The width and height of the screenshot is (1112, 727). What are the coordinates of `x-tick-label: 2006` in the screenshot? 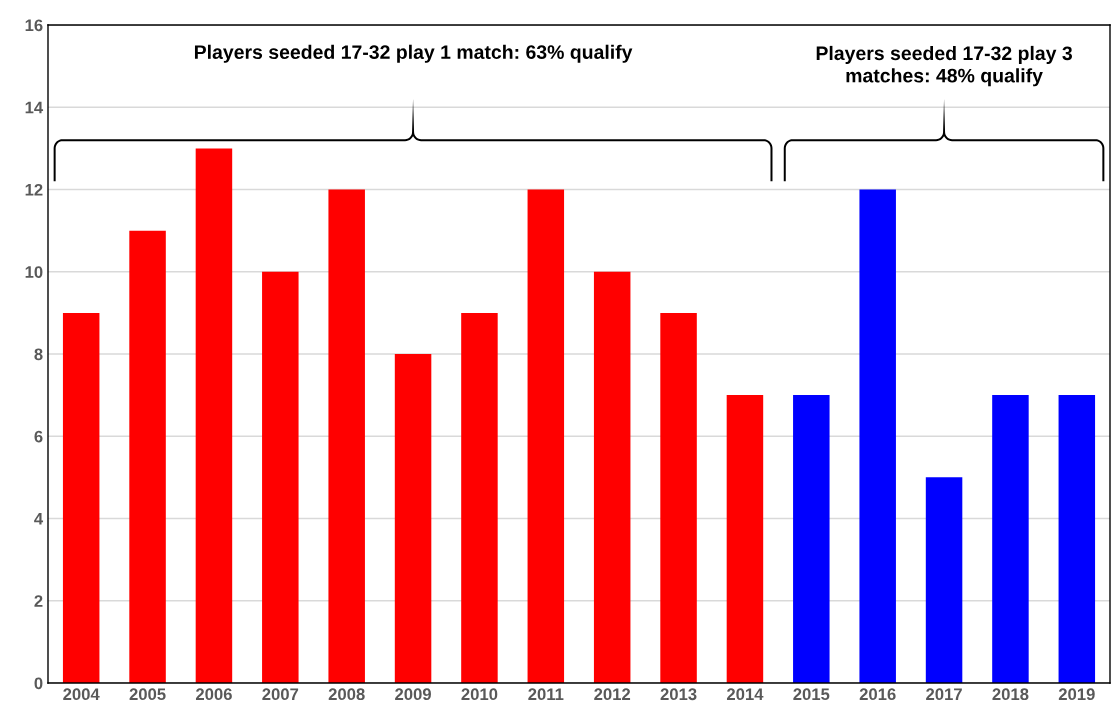 It's located at (213, 694).